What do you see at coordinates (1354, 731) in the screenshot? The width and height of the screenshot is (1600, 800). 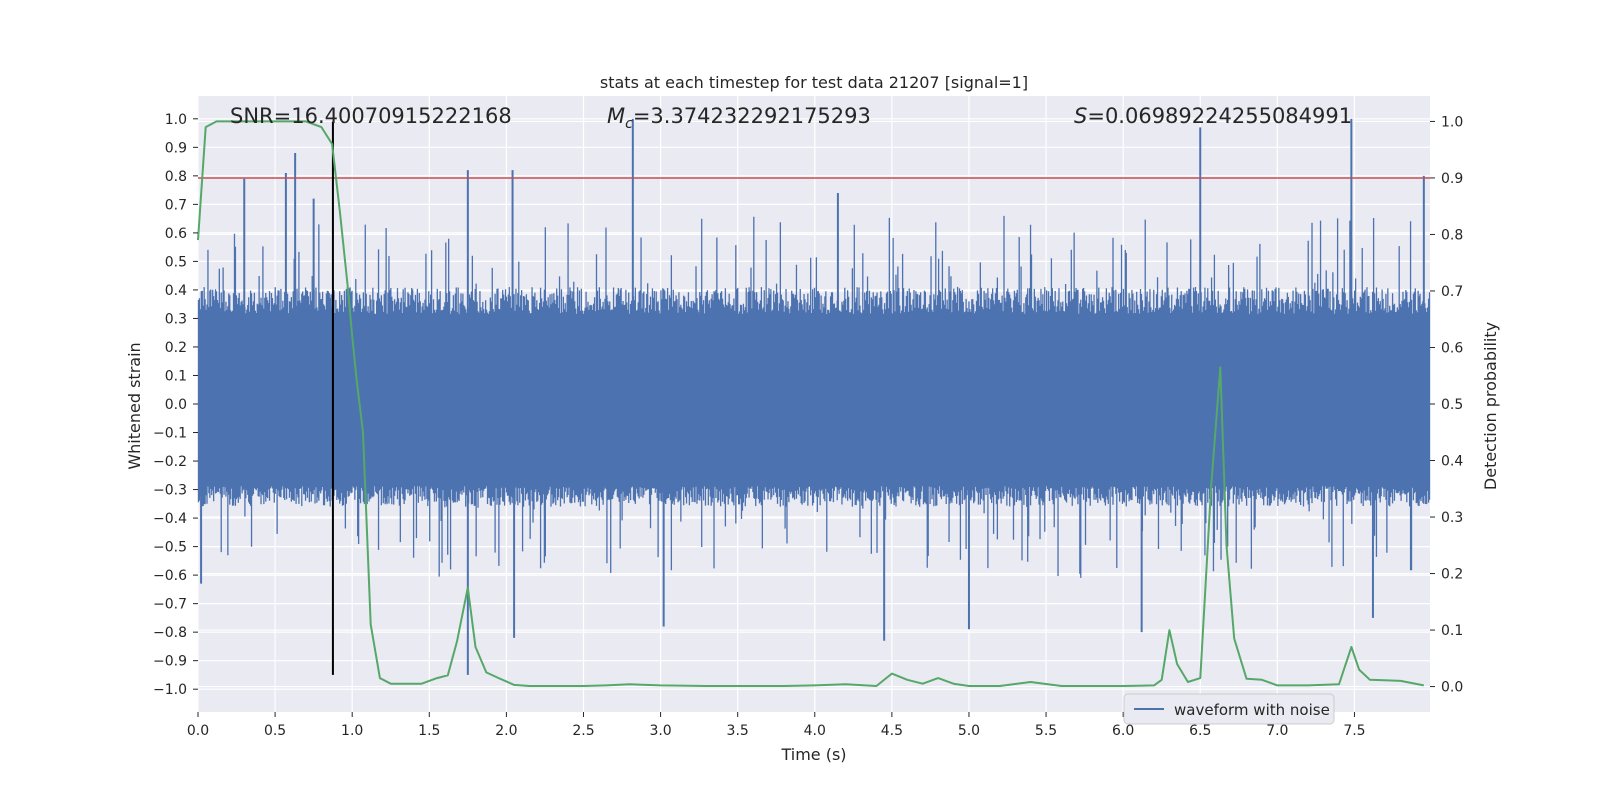 I see `x-tick-label: 7.5` at bounding box center [1354, 731].